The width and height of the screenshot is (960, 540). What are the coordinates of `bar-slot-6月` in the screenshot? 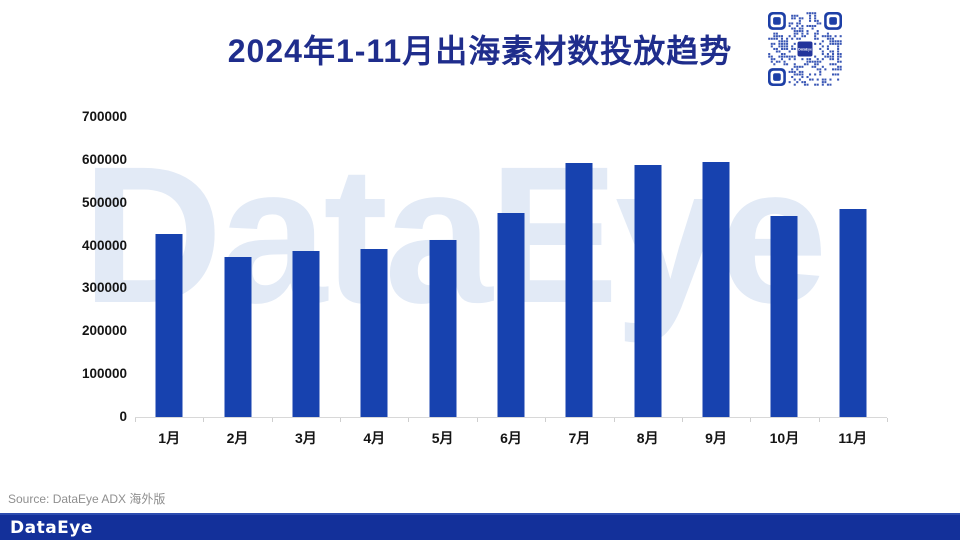 It's located at (512, 269).